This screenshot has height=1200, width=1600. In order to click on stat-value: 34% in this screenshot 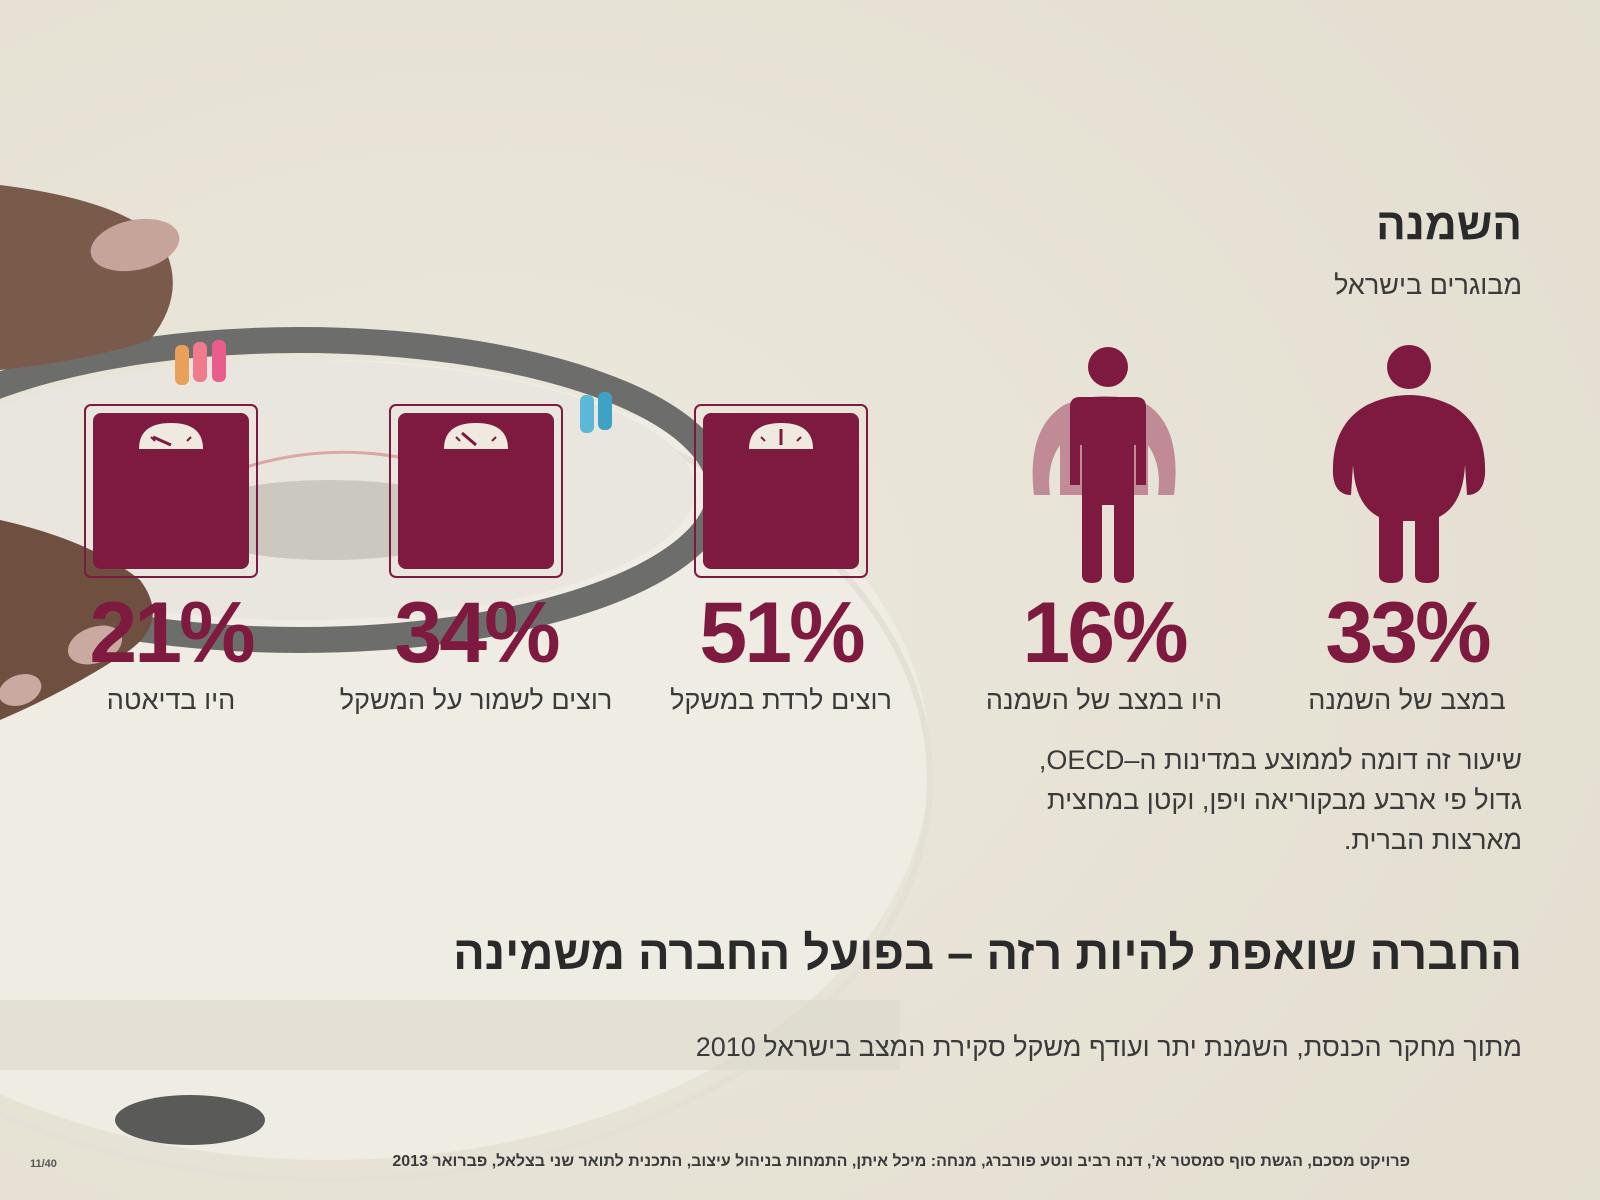, I will do `click(477, 633)`.